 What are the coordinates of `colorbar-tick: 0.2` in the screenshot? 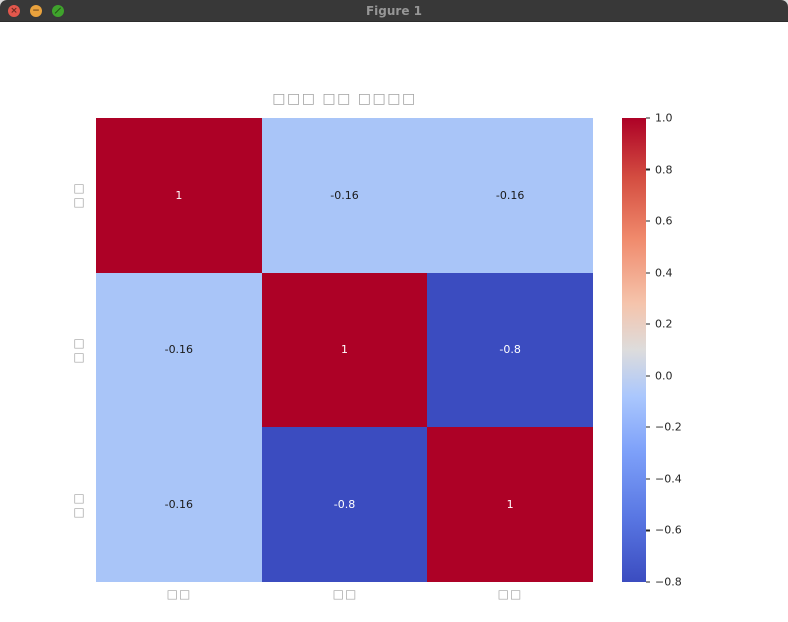 It's located at (659, 324).